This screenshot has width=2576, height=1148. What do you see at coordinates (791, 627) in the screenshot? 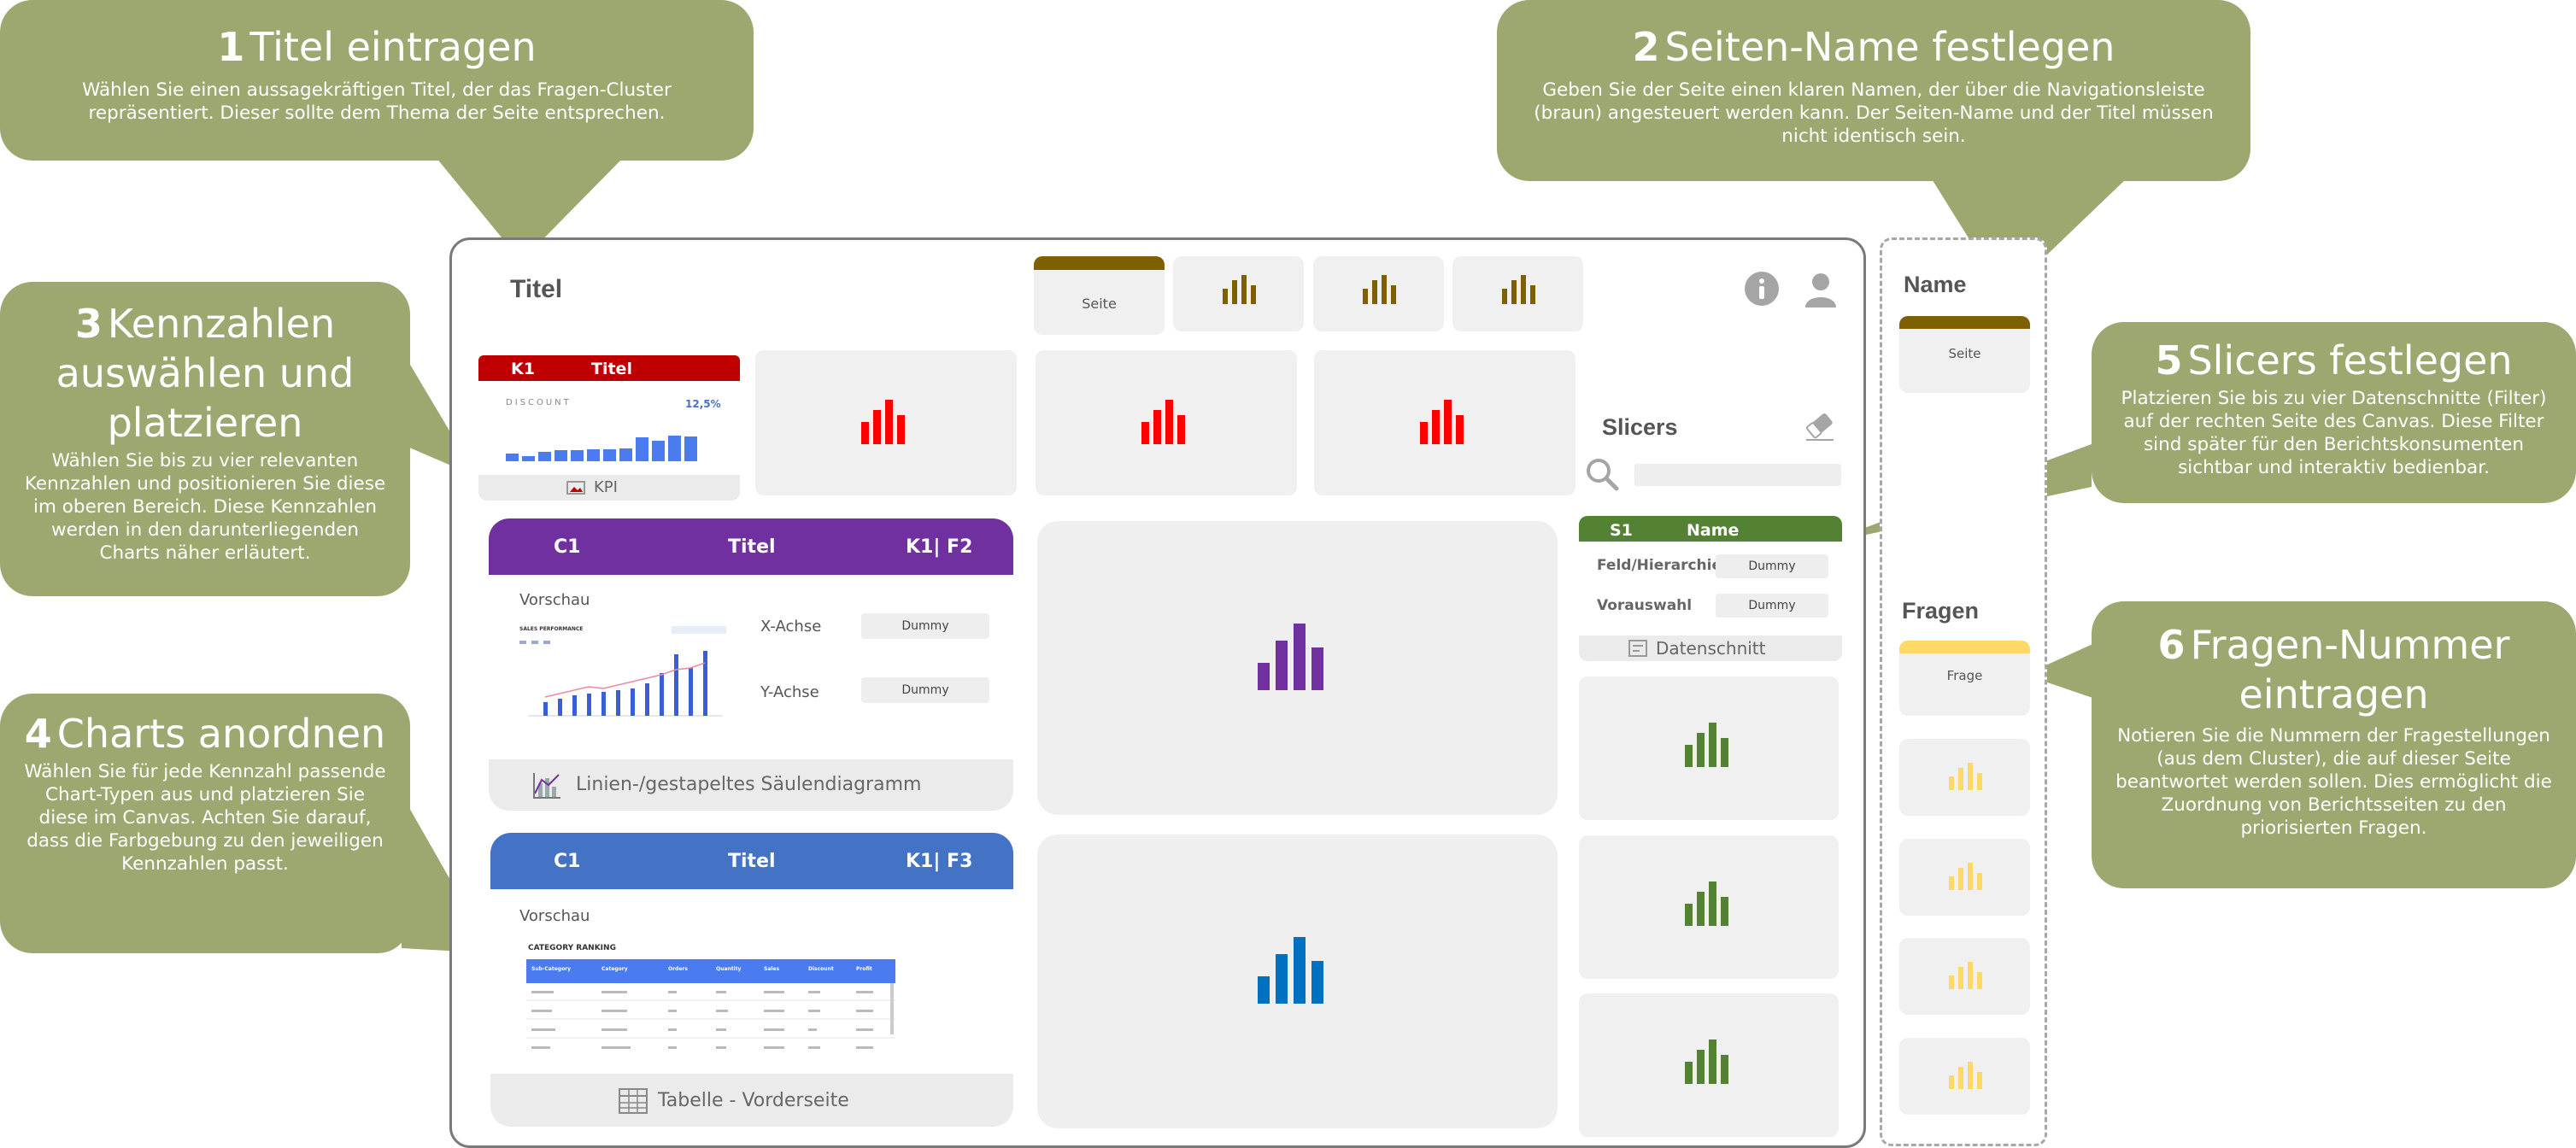
I see `x-axis-label: X-Achse` at bounding box center [791, 627].